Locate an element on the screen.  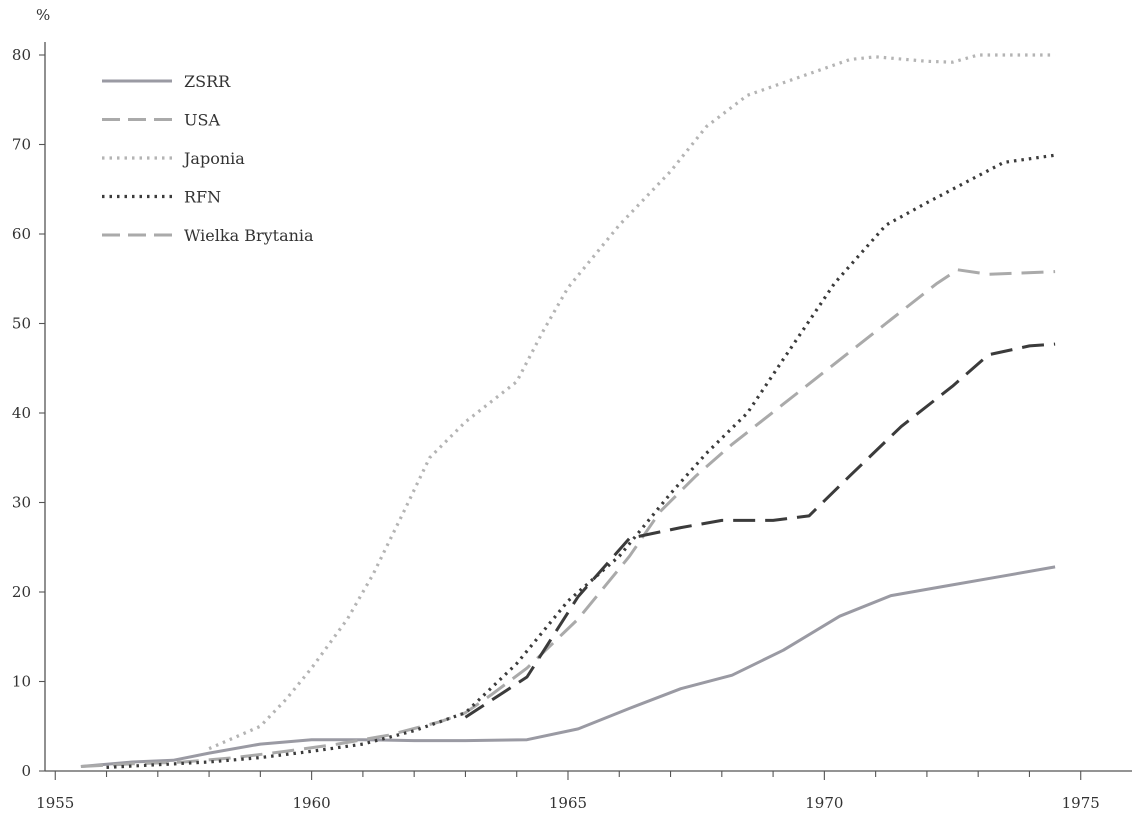
legend-label: ZSRR is located at coordinates (207, 81).